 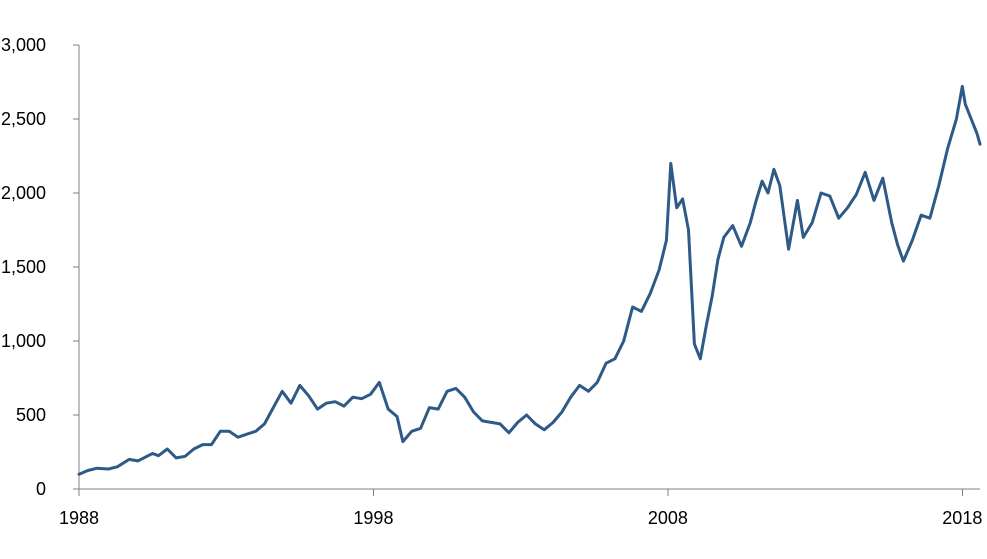 I want to click on y-tick-label: 3,000, so click(x=23, y=45).